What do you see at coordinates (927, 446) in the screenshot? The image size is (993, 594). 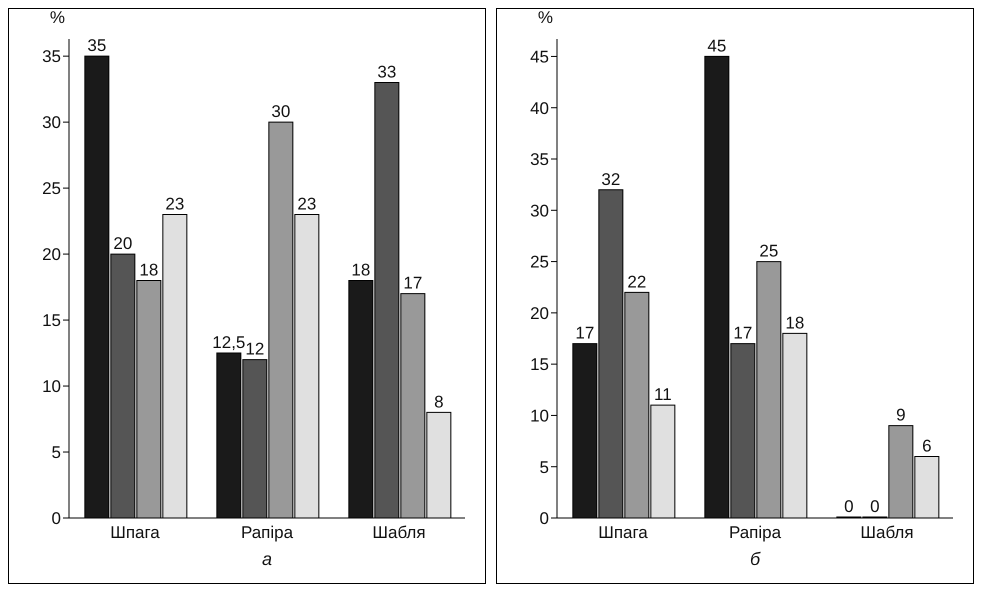 I see `data-label: 6` at bounding box center [927, 446].